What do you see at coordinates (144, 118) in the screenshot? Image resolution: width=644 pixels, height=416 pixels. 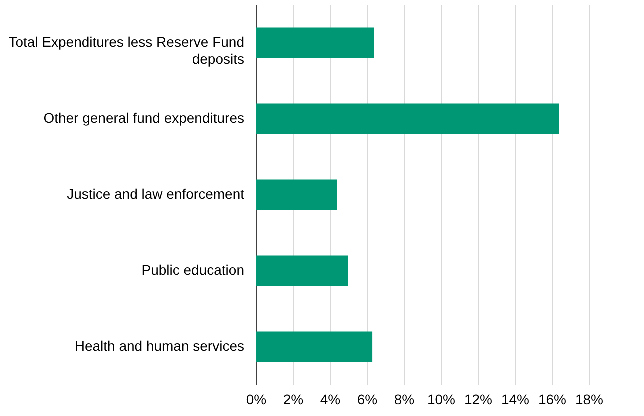 I see `y-tick-label: Other general fund expenditures` at bounding box center [144, 118].